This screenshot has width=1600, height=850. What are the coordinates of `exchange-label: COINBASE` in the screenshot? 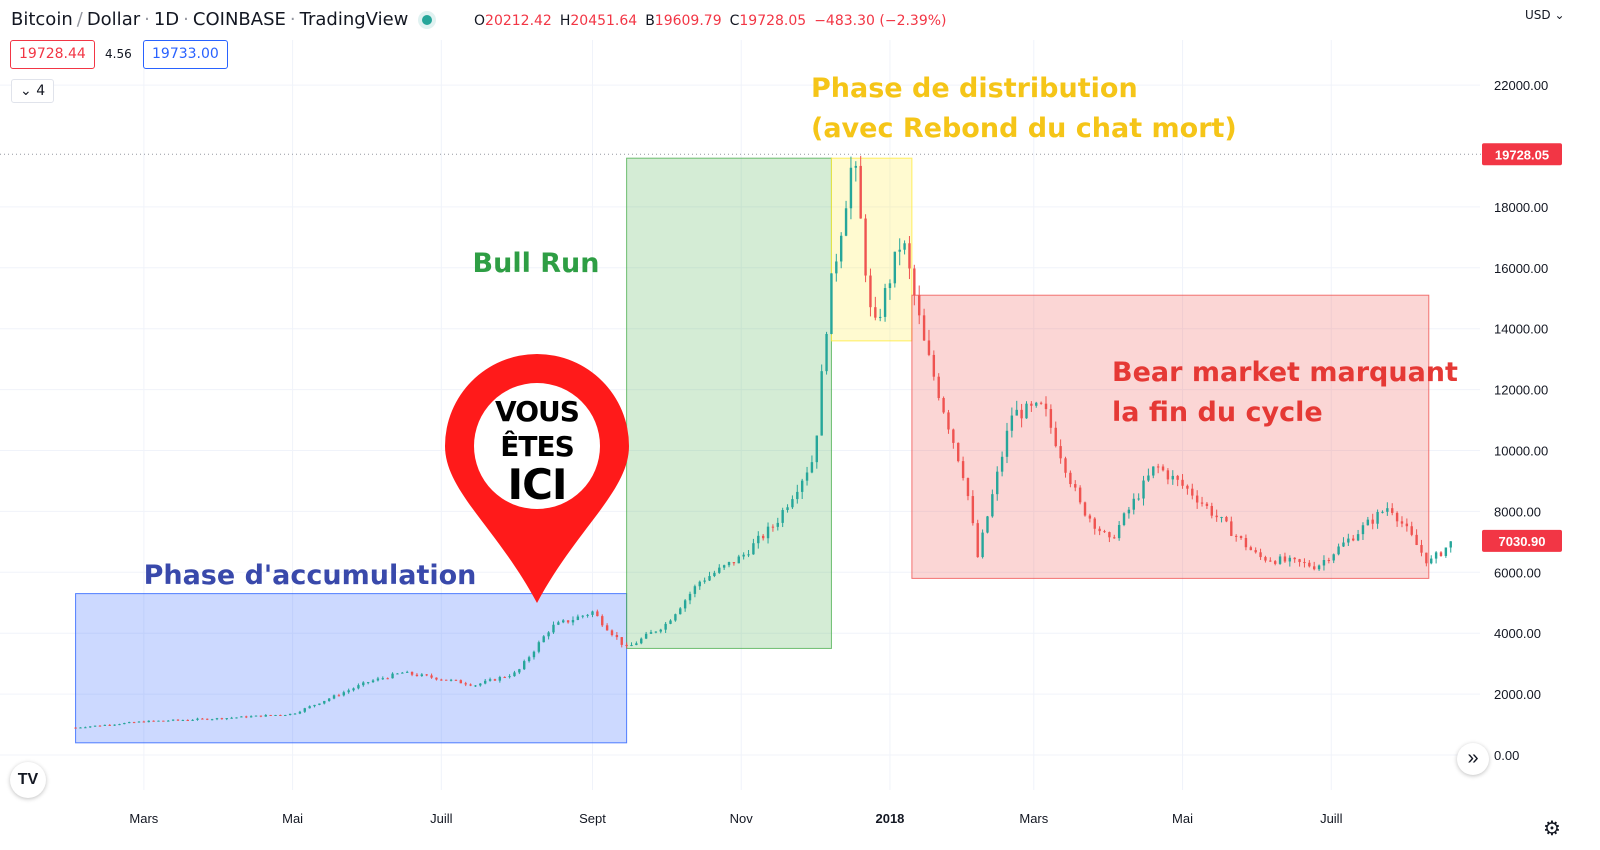 It's located at (239, 19).